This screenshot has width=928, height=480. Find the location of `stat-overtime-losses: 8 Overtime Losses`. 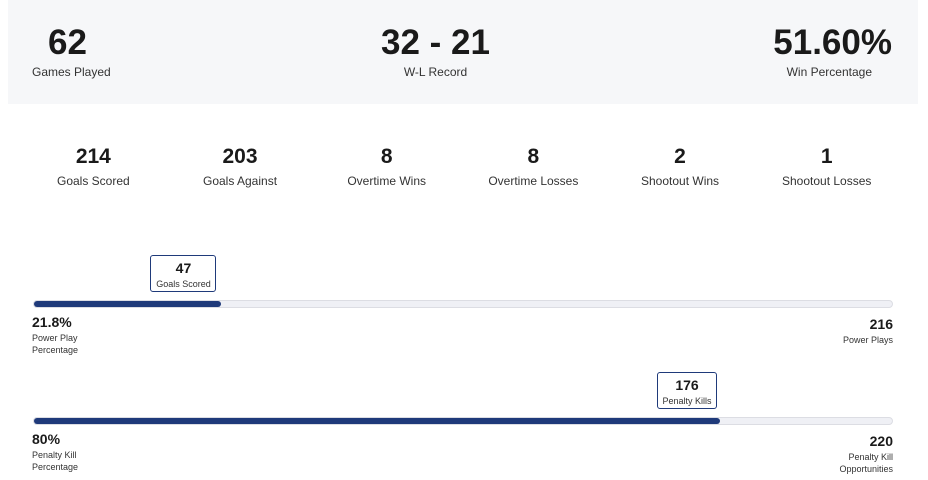

stat-overtime-losses: 8 Overtime Losses is located at coordinates (533, 166).